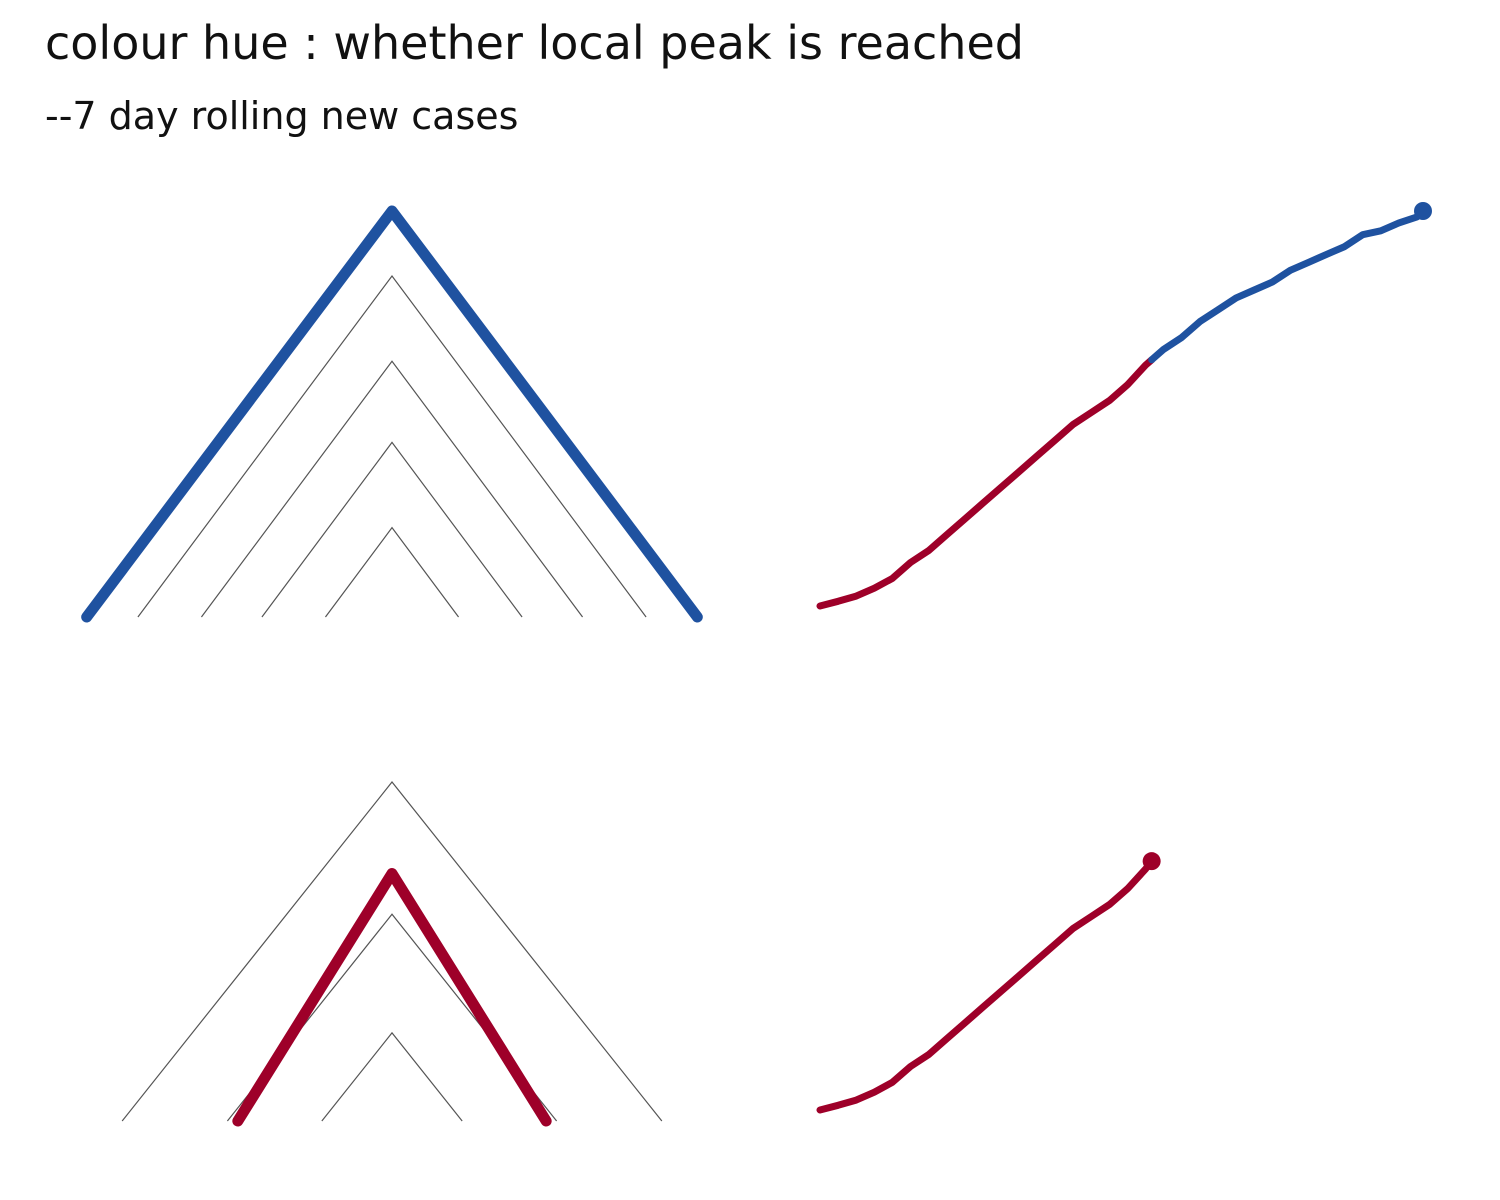 The height and width of the screenshot is (1200, 1500). I want to click on trend-line-panel-top, so click(1124, 406).